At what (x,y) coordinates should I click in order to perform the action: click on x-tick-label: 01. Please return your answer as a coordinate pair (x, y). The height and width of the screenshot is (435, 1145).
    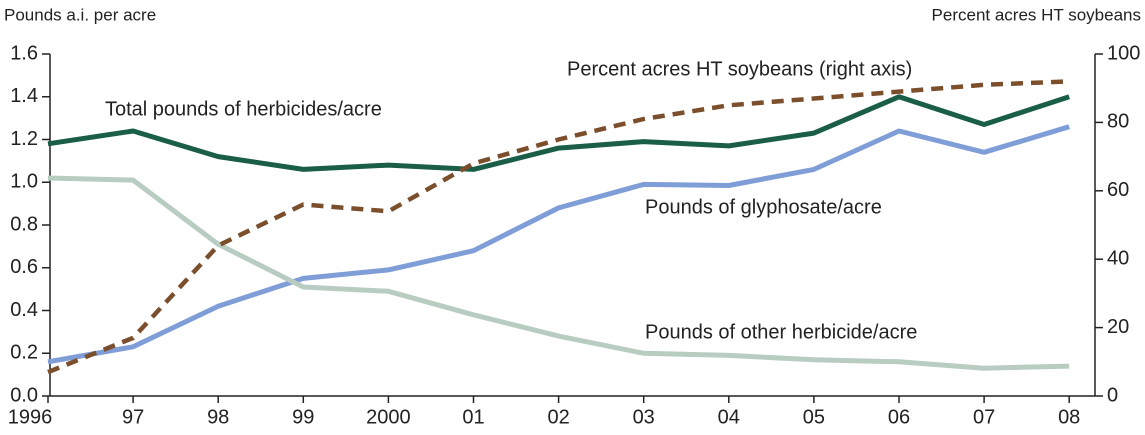
    Looking at the image, I should click on (473, 417).